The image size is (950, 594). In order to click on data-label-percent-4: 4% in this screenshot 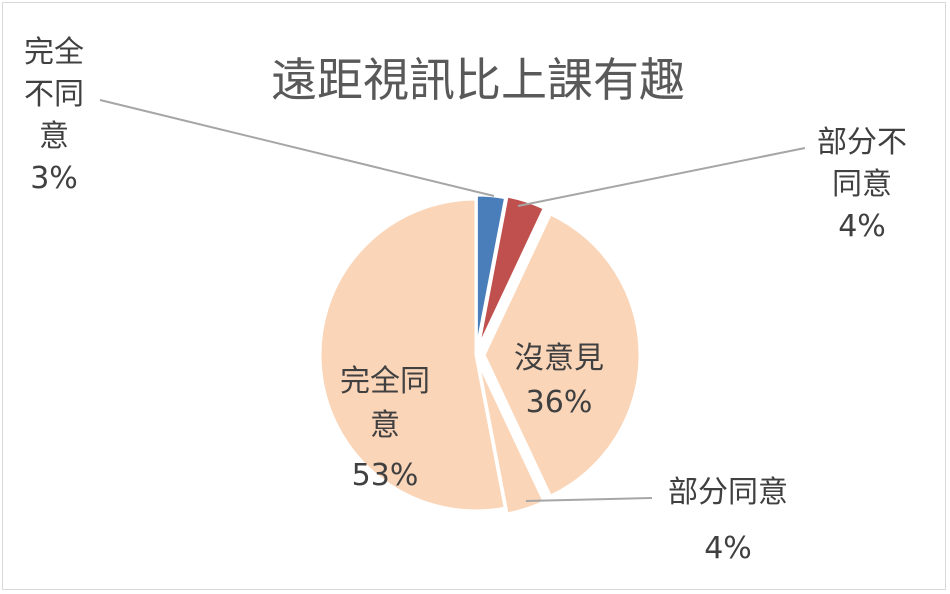, I will do `click(728, 548)`.